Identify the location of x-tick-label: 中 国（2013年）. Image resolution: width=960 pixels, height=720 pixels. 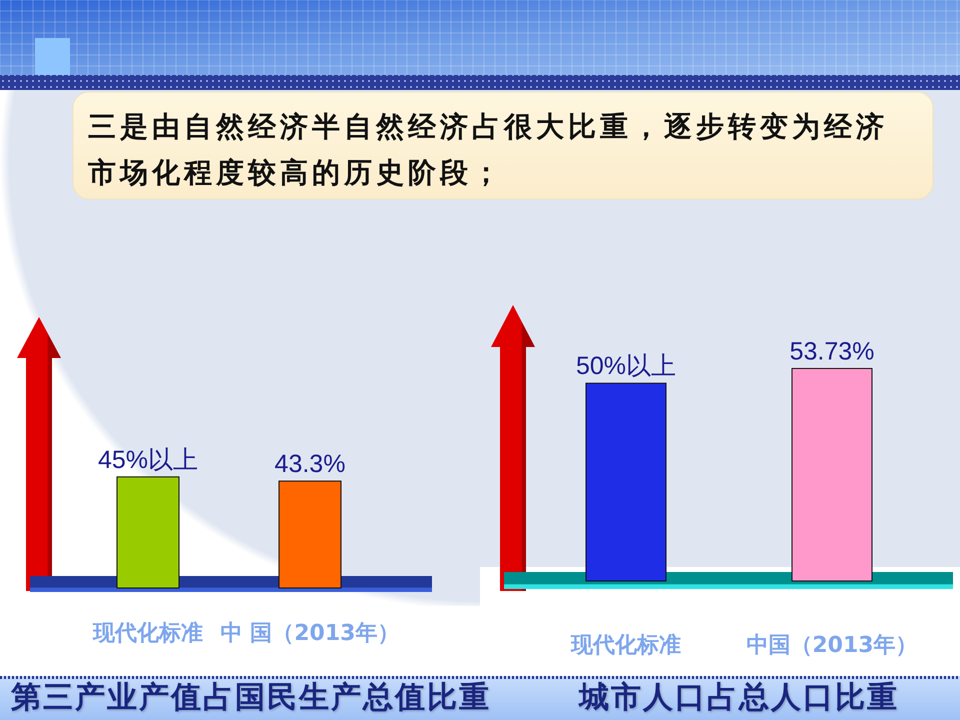
(310, 633).